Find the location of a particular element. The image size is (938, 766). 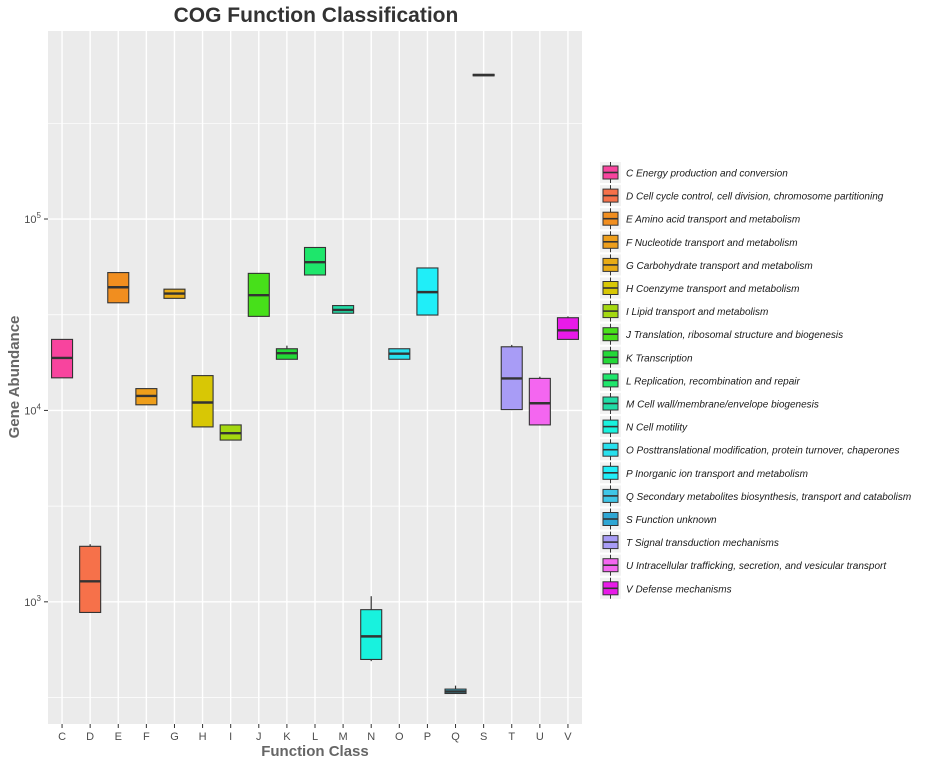

box-c is located at coordinates (62, 358).